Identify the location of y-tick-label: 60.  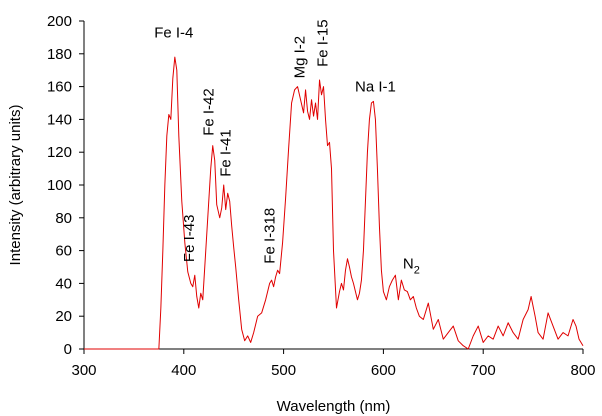
(63, 251).